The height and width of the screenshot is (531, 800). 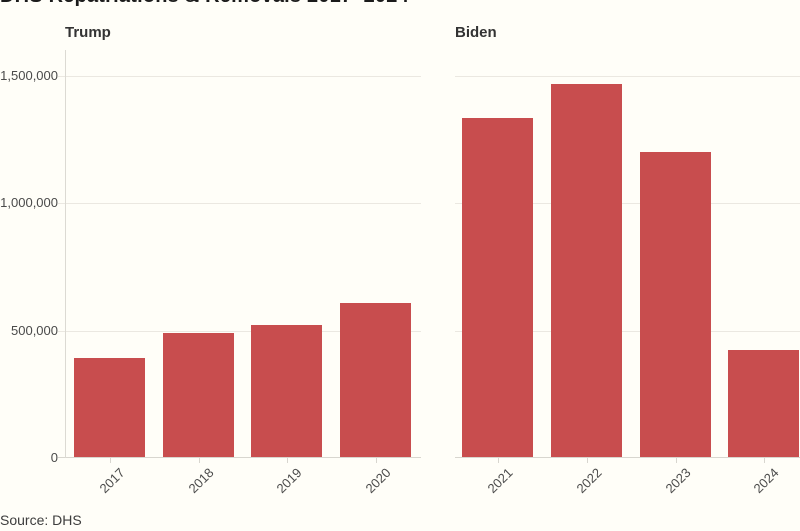 What do you see at coordinates (41, 520) in the screenshot?
I see `source-note: Source: DHS` at bounding box center [41, 520].